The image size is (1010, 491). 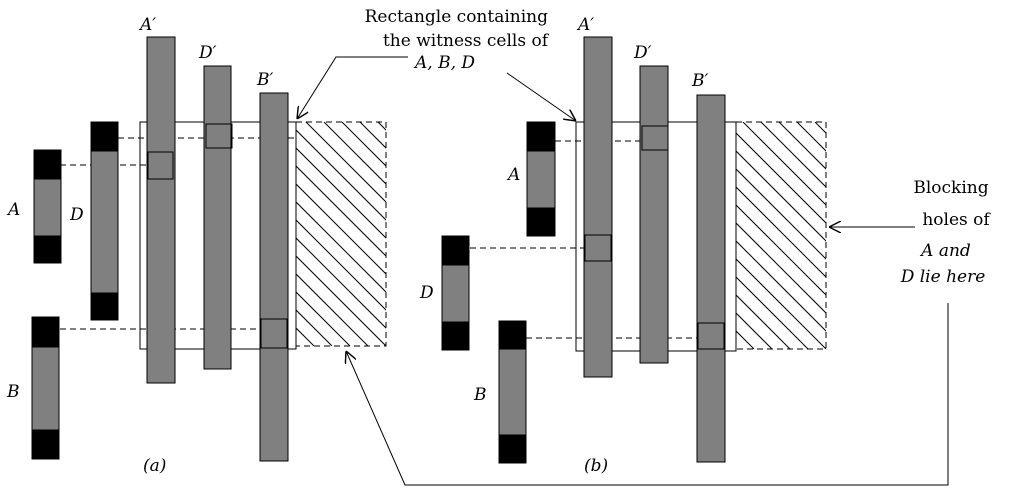 I want to click on blocking-region-a, so click(x=341, y=234).